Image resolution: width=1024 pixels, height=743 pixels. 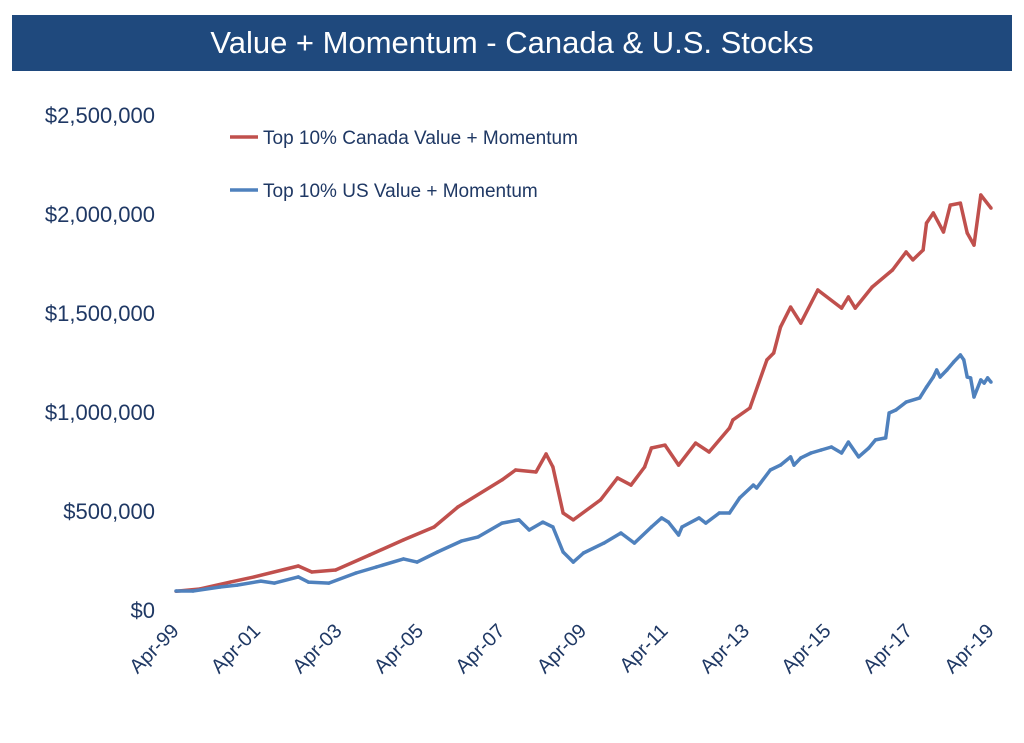 I want to click on x-tick-label: Apr-09, so click(x=562, y=649).